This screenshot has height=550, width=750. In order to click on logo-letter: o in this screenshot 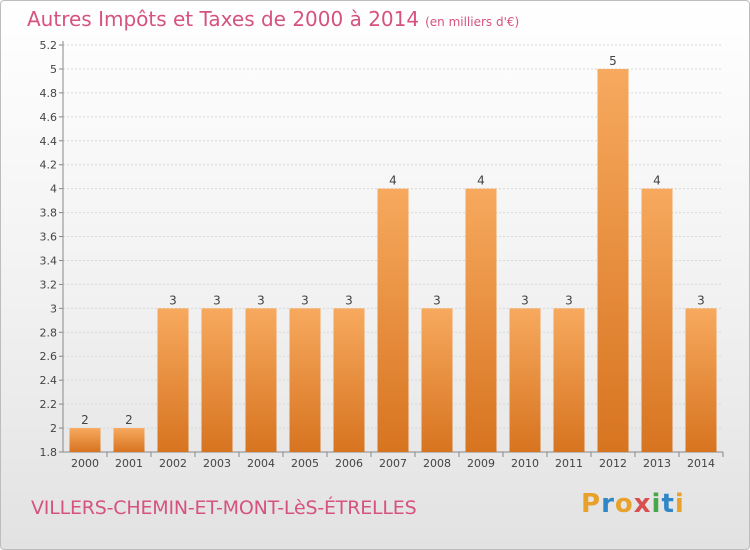, I will do `click(624, 504)`.